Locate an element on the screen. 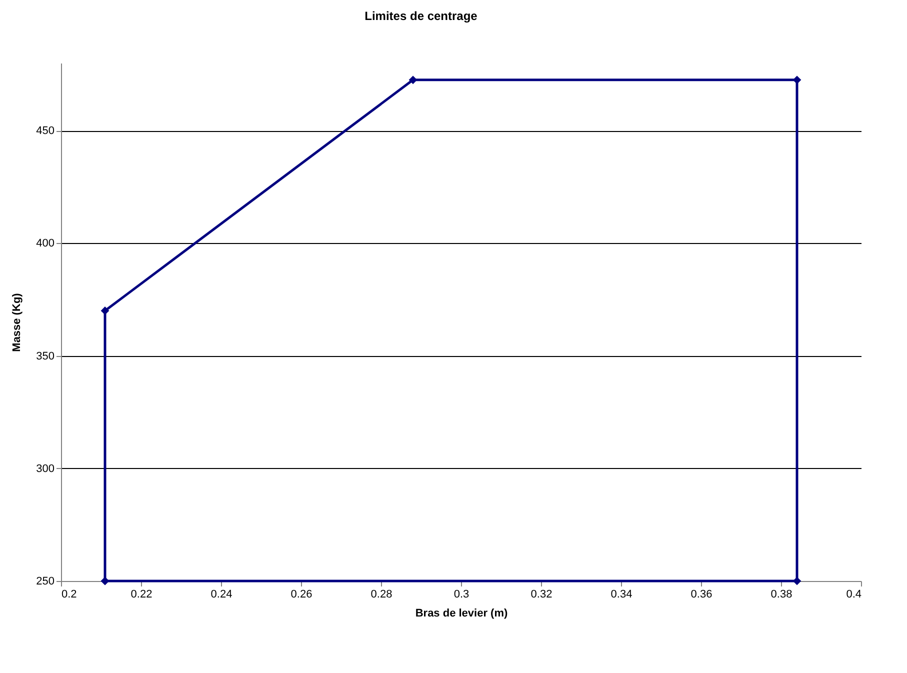 The image size is (907, 673). x-tick-label: 0.34 is located at coordinates (621, 594).